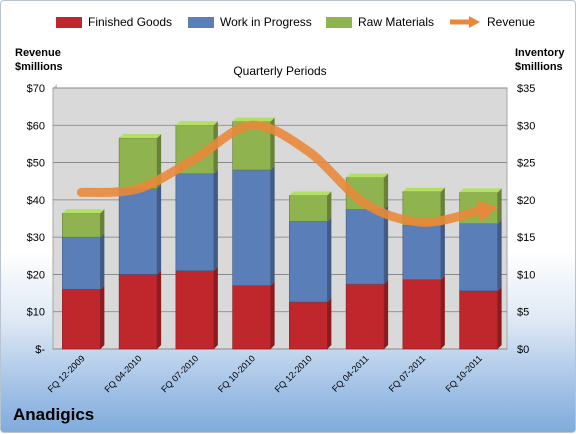 The height and width of the screenshot is (434, 576). Describe the element at coordinates (463, 373) in the screenshot. I see `x-tick-label: FQ 10-2011` at that location.